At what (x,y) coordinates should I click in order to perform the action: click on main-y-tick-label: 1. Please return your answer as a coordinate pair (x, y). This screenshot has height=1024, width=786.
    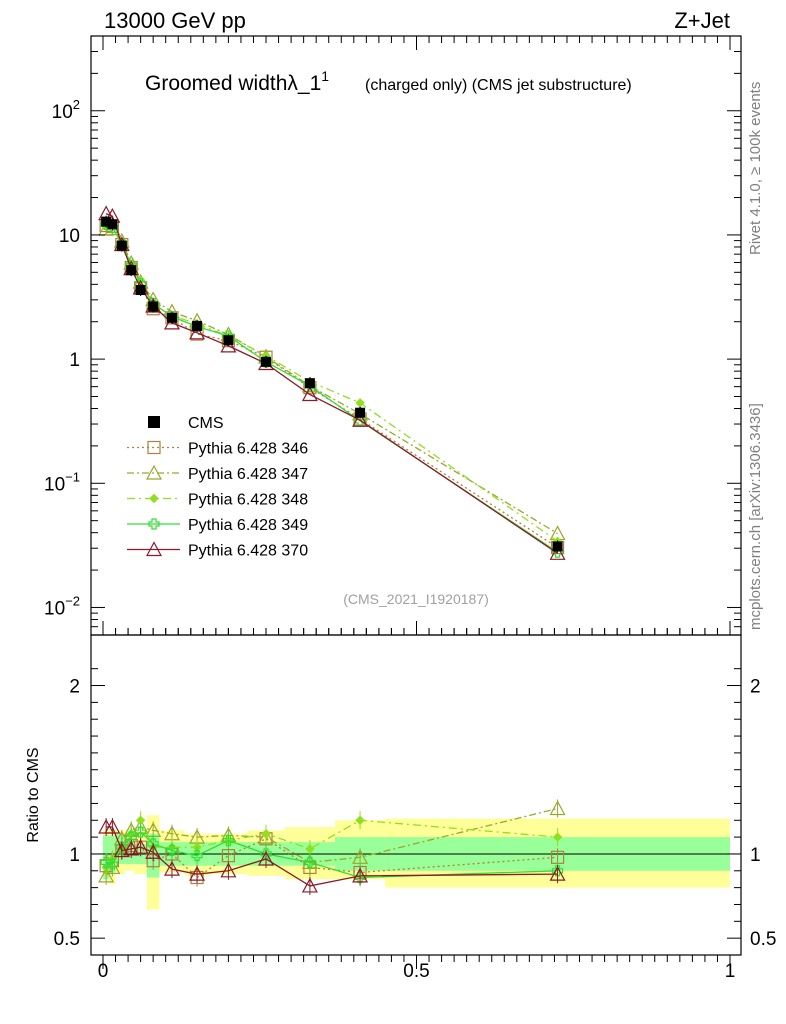
    Looking at the image, I should click on (74, 360).